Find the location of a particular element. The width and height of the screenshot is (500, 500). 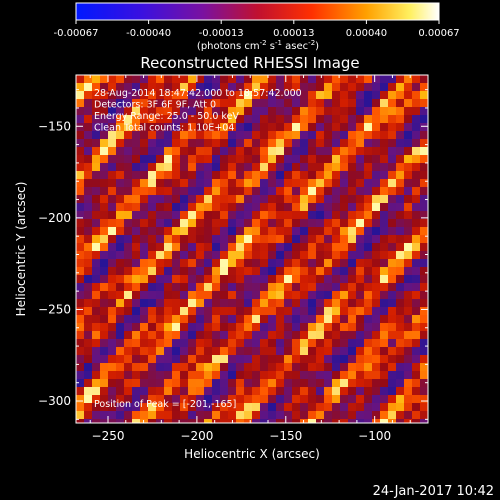

colorbar-tick-label: 0.00067 is located at coordinates (438, 33).